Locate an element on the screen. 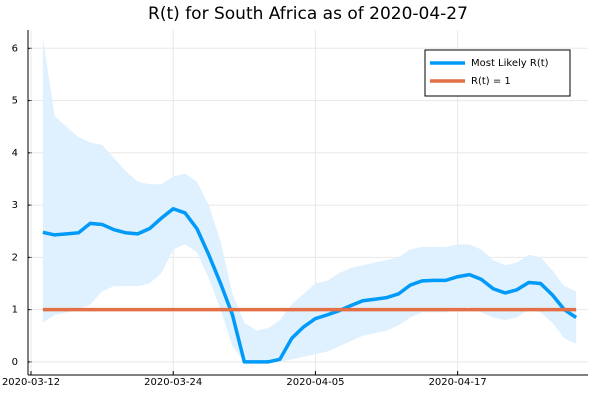 The width and height of the screenshot is (600, 404). y-tick-label: 2 is located at coordinates (15, 257).